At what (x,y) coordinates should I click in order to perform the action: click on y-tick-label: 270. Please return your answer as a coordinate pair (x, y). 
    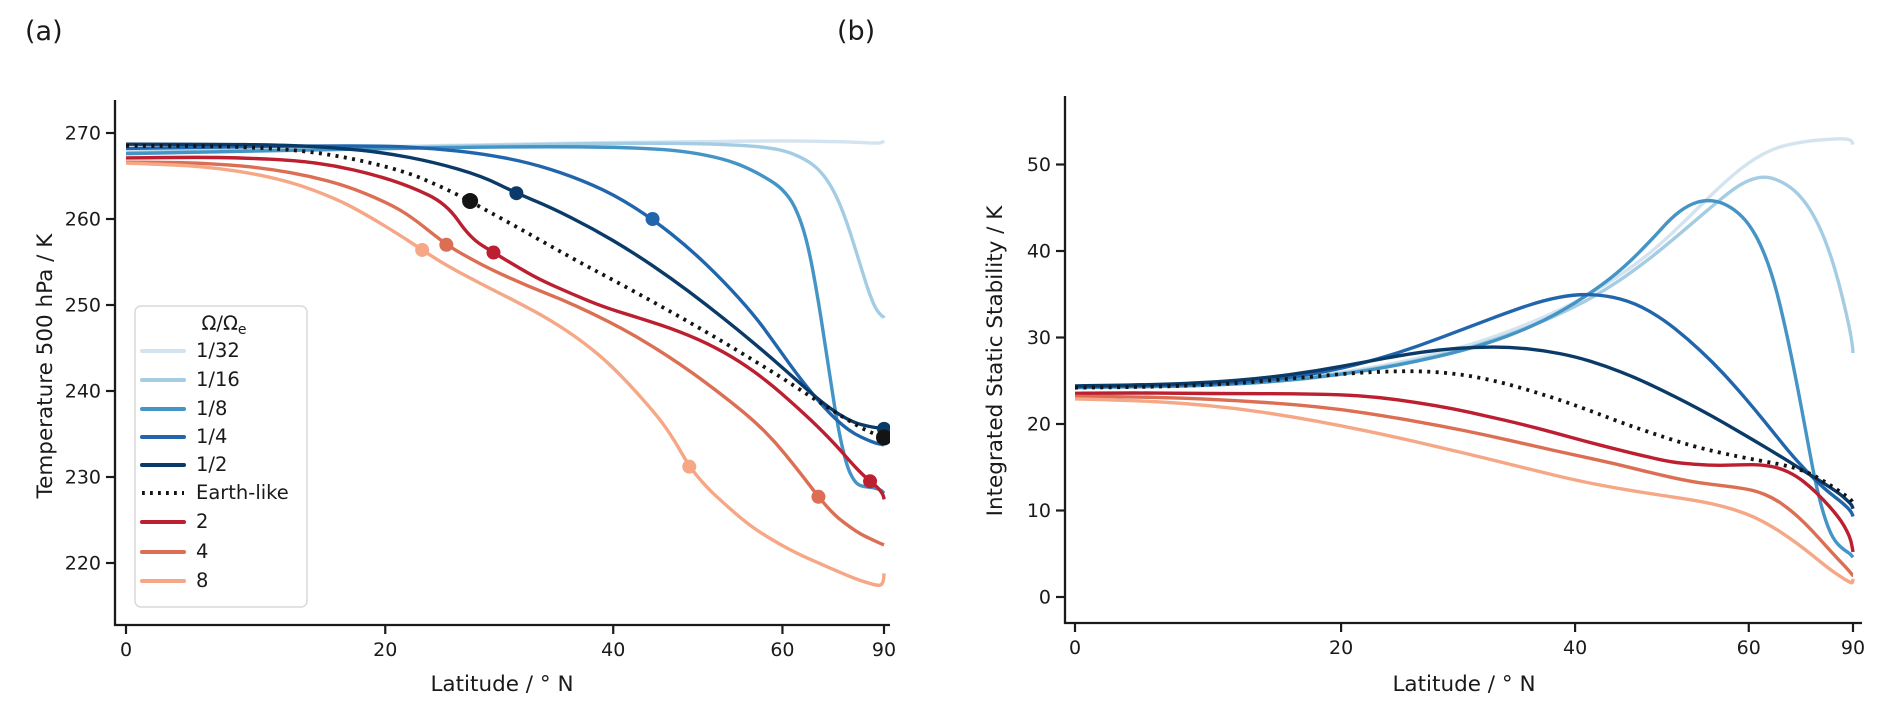
    Looking at the image, I should click on (83, 134).